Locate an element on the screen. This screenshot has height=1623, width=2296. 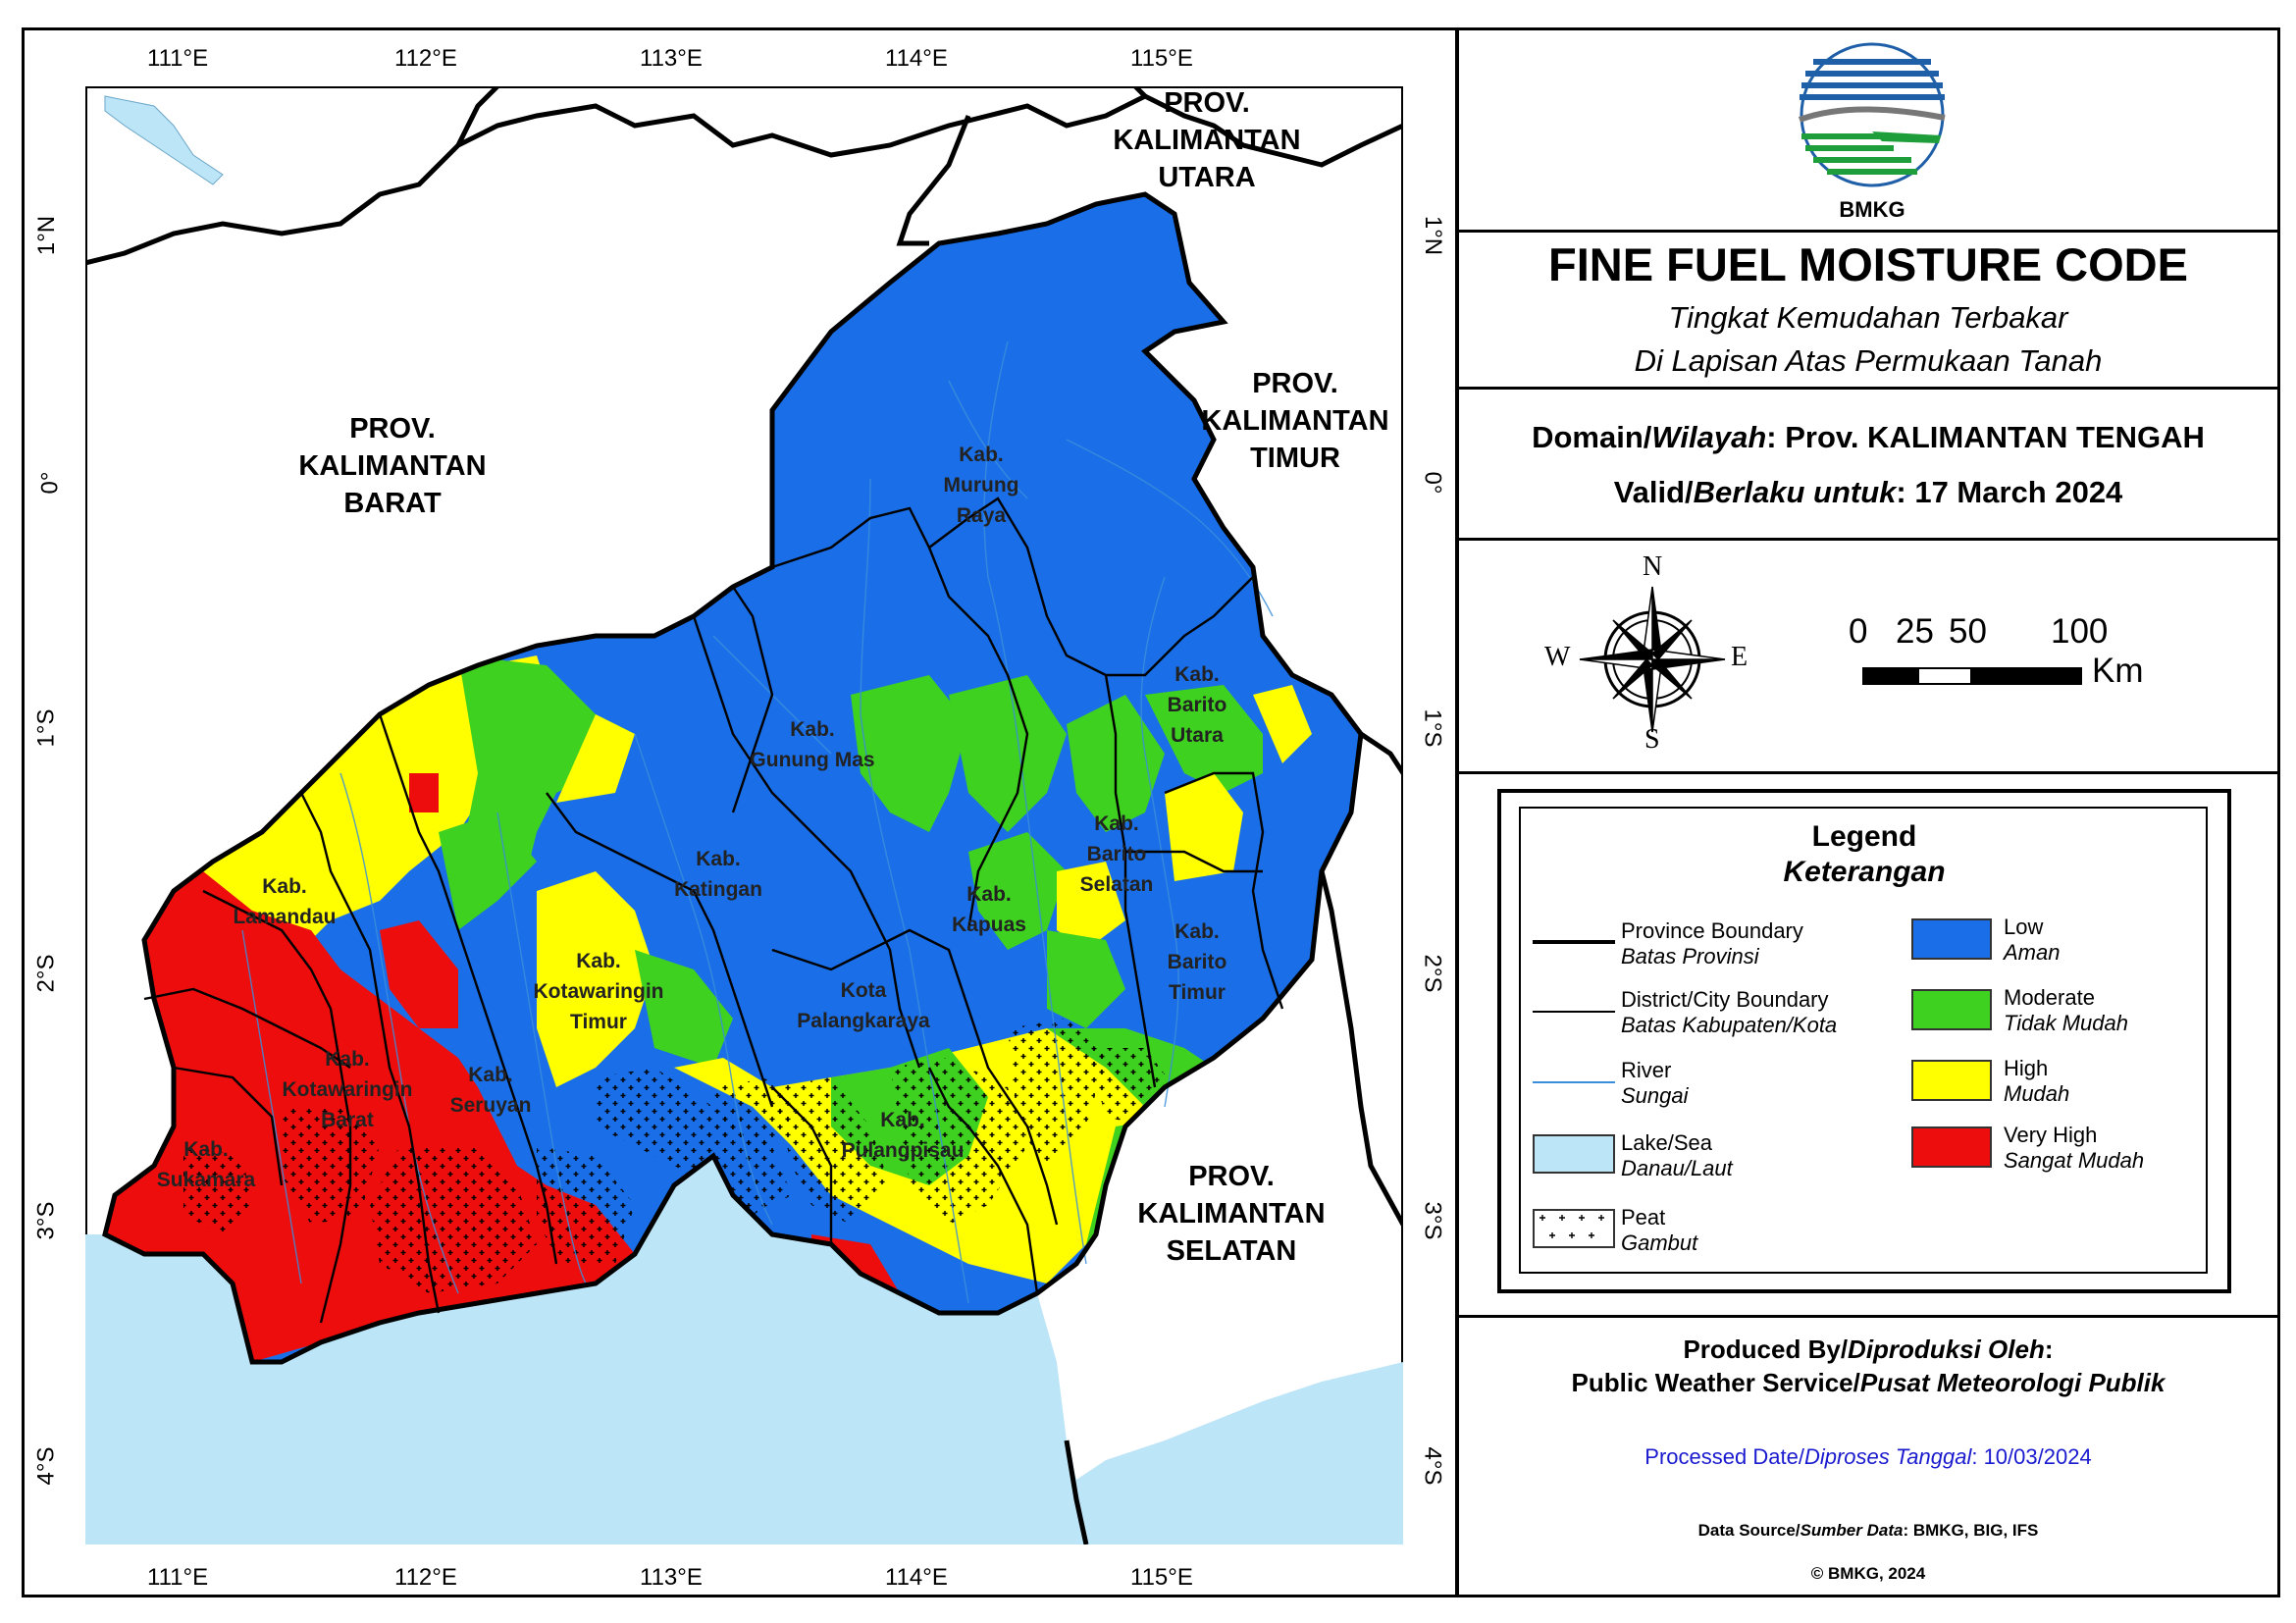
lat-label-right: 3°S is located at coordinates (1432, 1220).